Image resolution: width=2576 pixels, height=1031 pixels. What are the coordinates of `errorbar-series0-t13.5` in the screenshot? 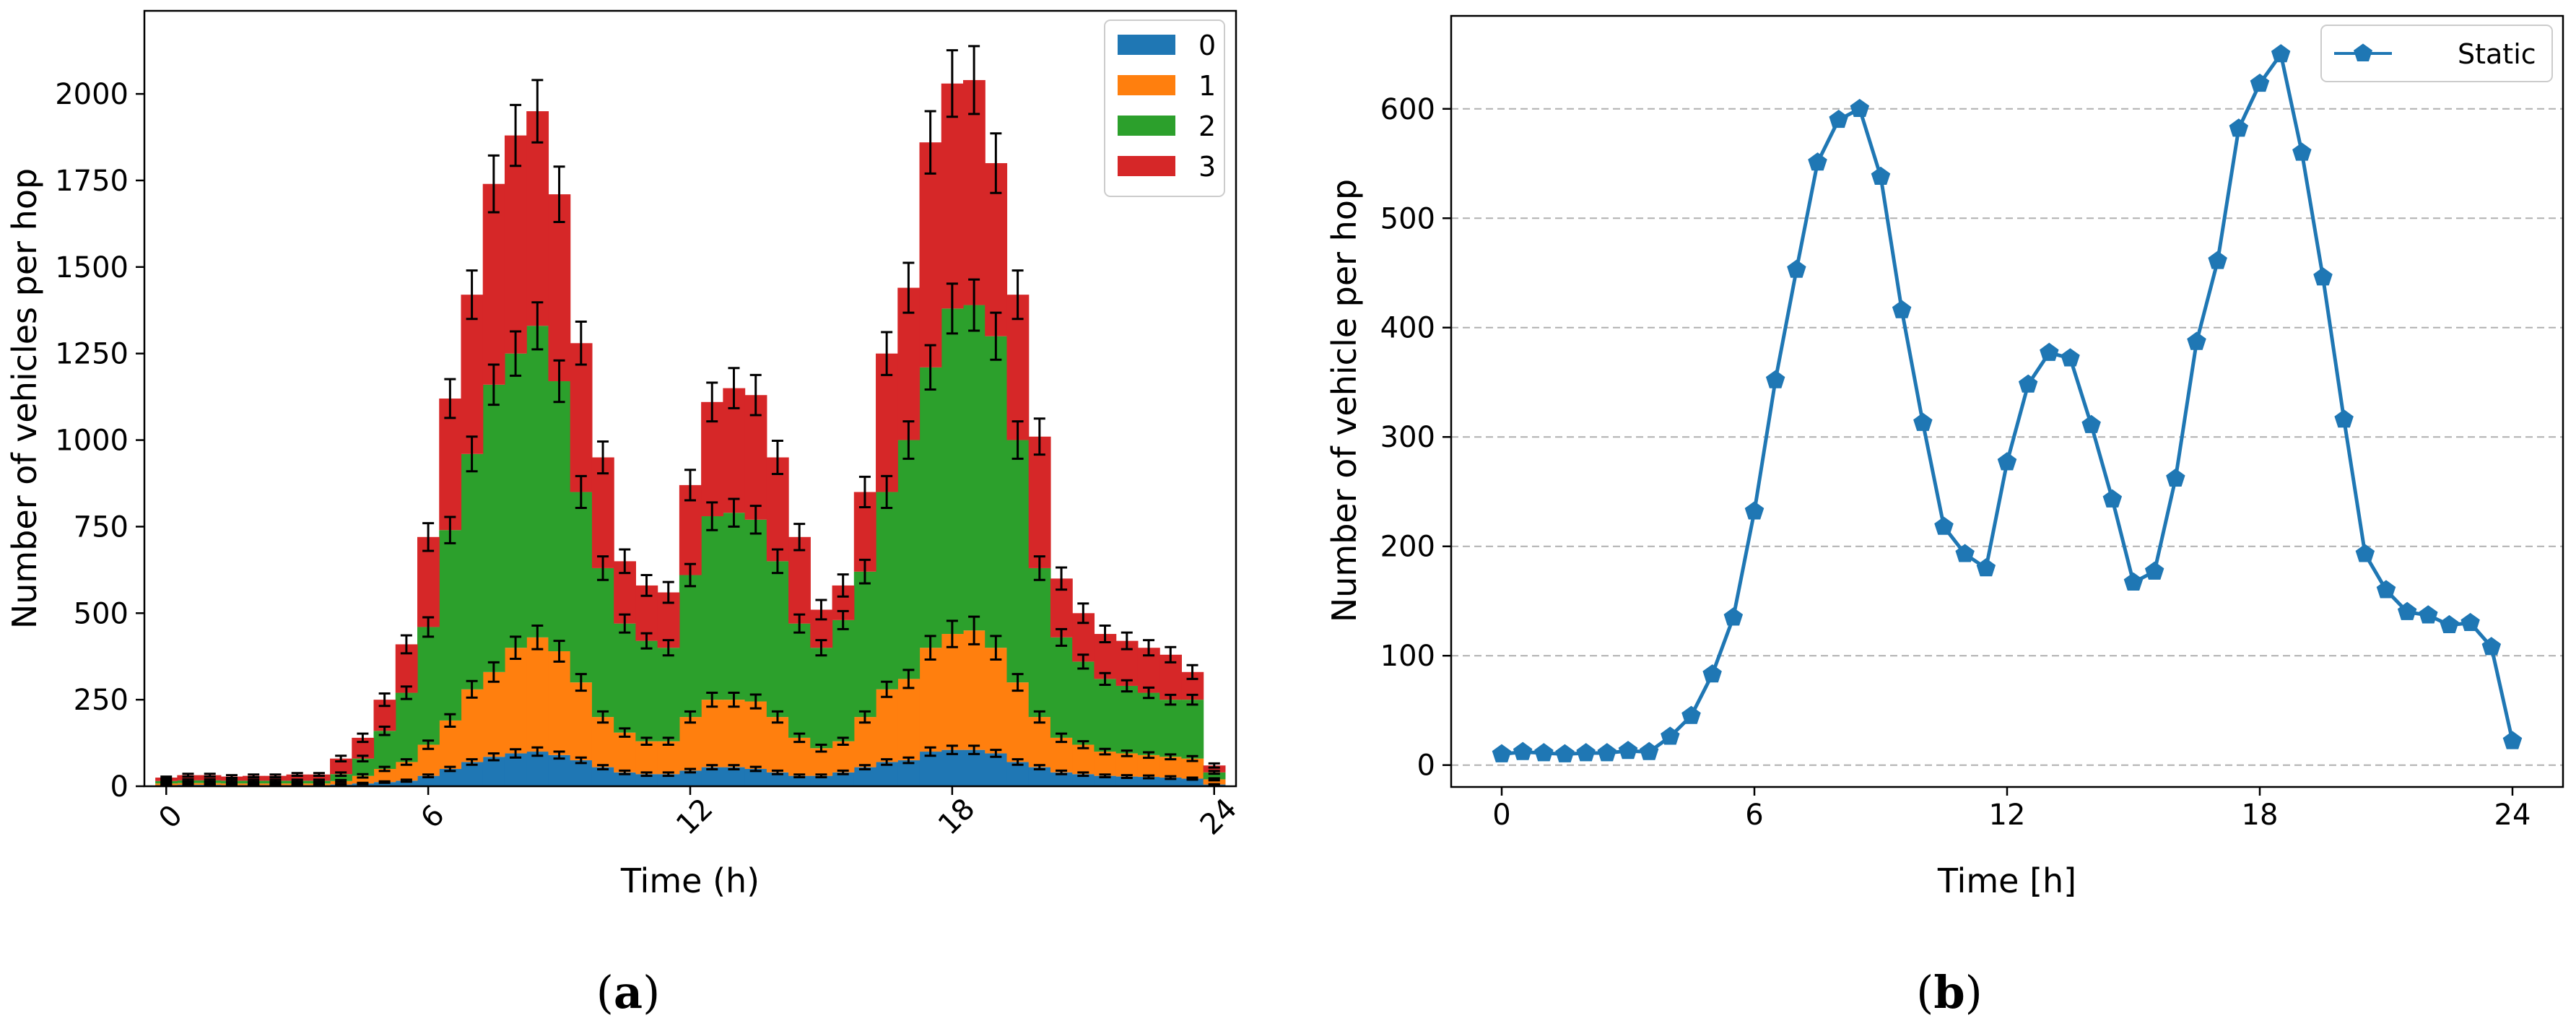 It's located at (755, 769).